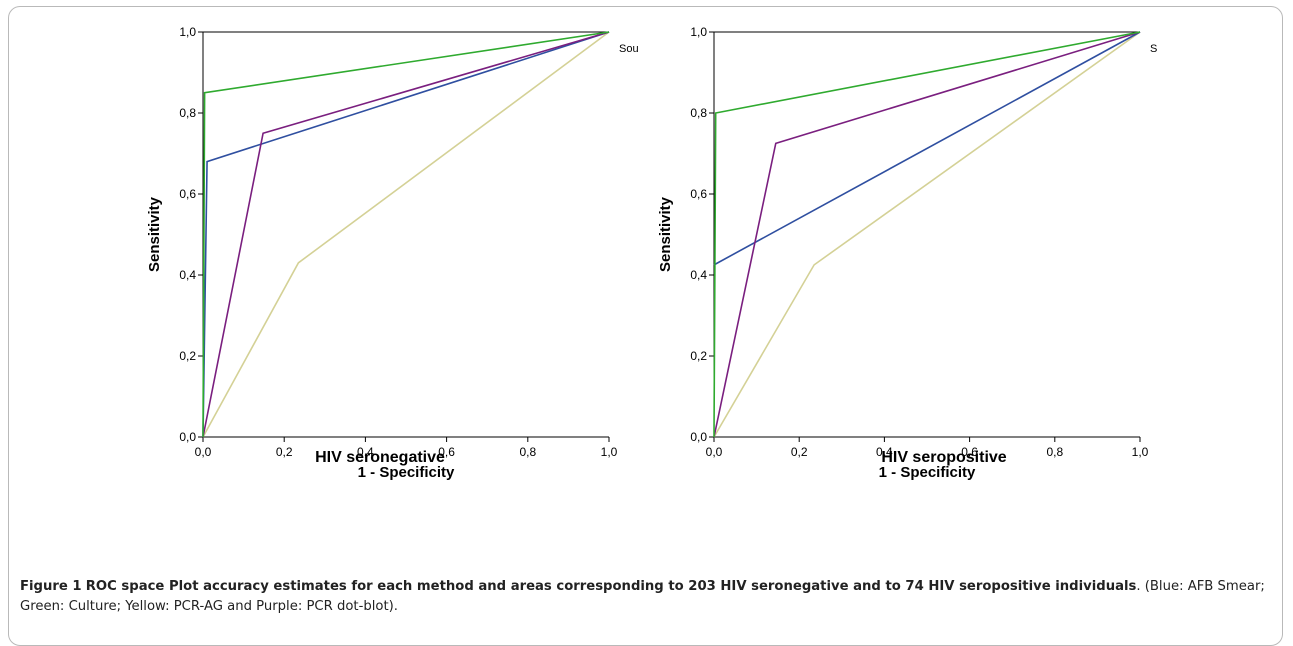 The width and height of the screenshot is (1293, 646). What do you see at coordinates (1153, 49) in the screenshot?
I see `legend-fragment: S` at bounding box center [1153, 49].